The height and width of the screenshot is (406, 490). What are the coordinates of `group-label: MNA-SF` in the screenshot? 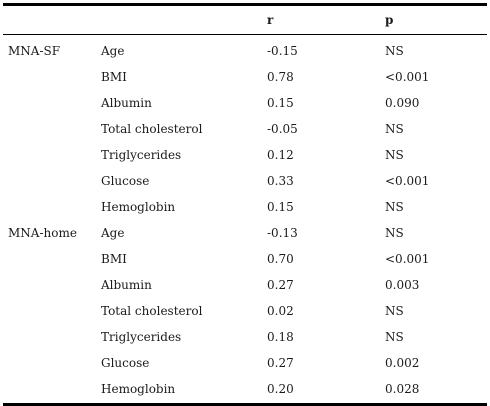 It's located at (34, 51).